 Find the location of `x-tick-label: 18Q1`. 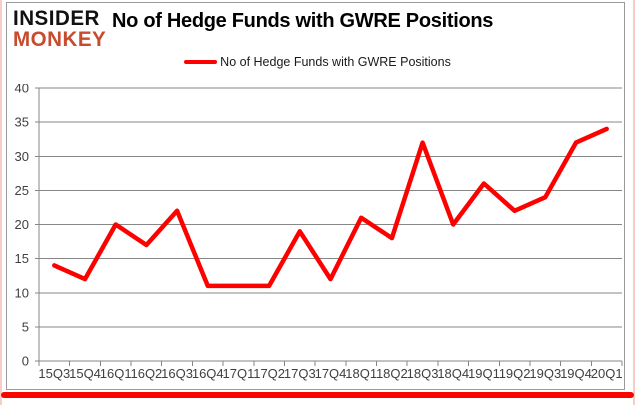

x-tick-label: 18Q1 is located at coordinates (361, 373).